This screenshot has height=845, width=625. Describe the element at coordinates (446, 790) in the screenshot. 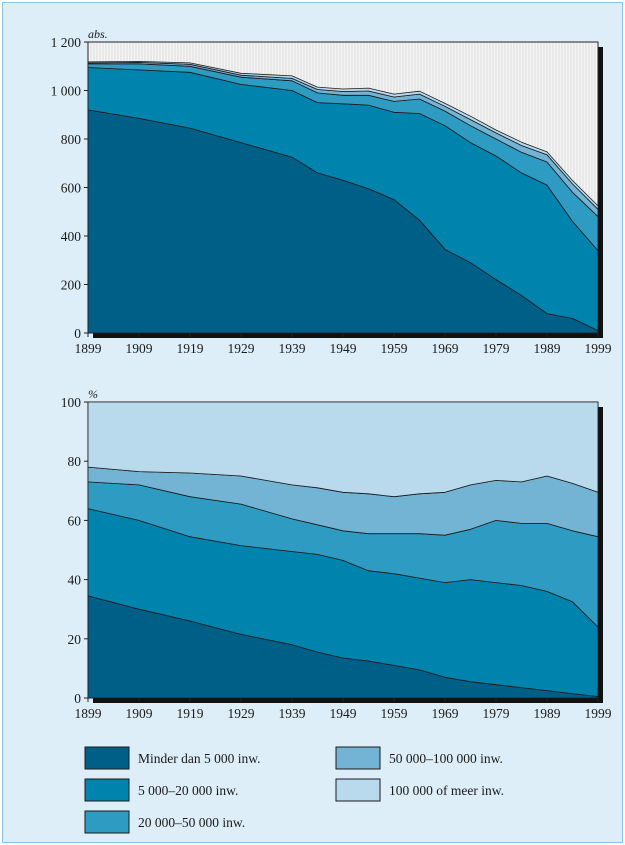

I see `legend-label: 100 000 of meer inw.` at that location.